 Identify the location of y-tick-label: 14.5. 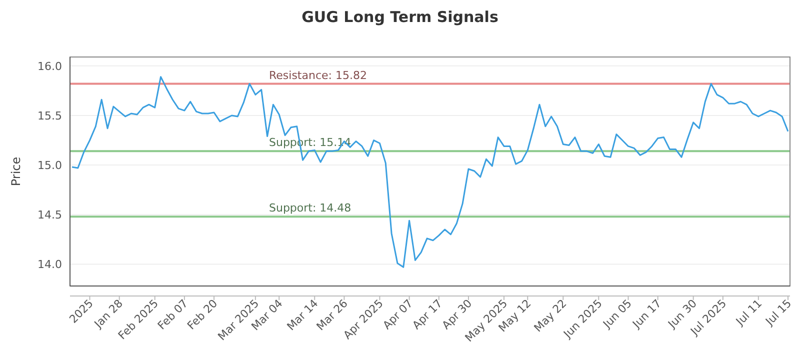
(50, 215).